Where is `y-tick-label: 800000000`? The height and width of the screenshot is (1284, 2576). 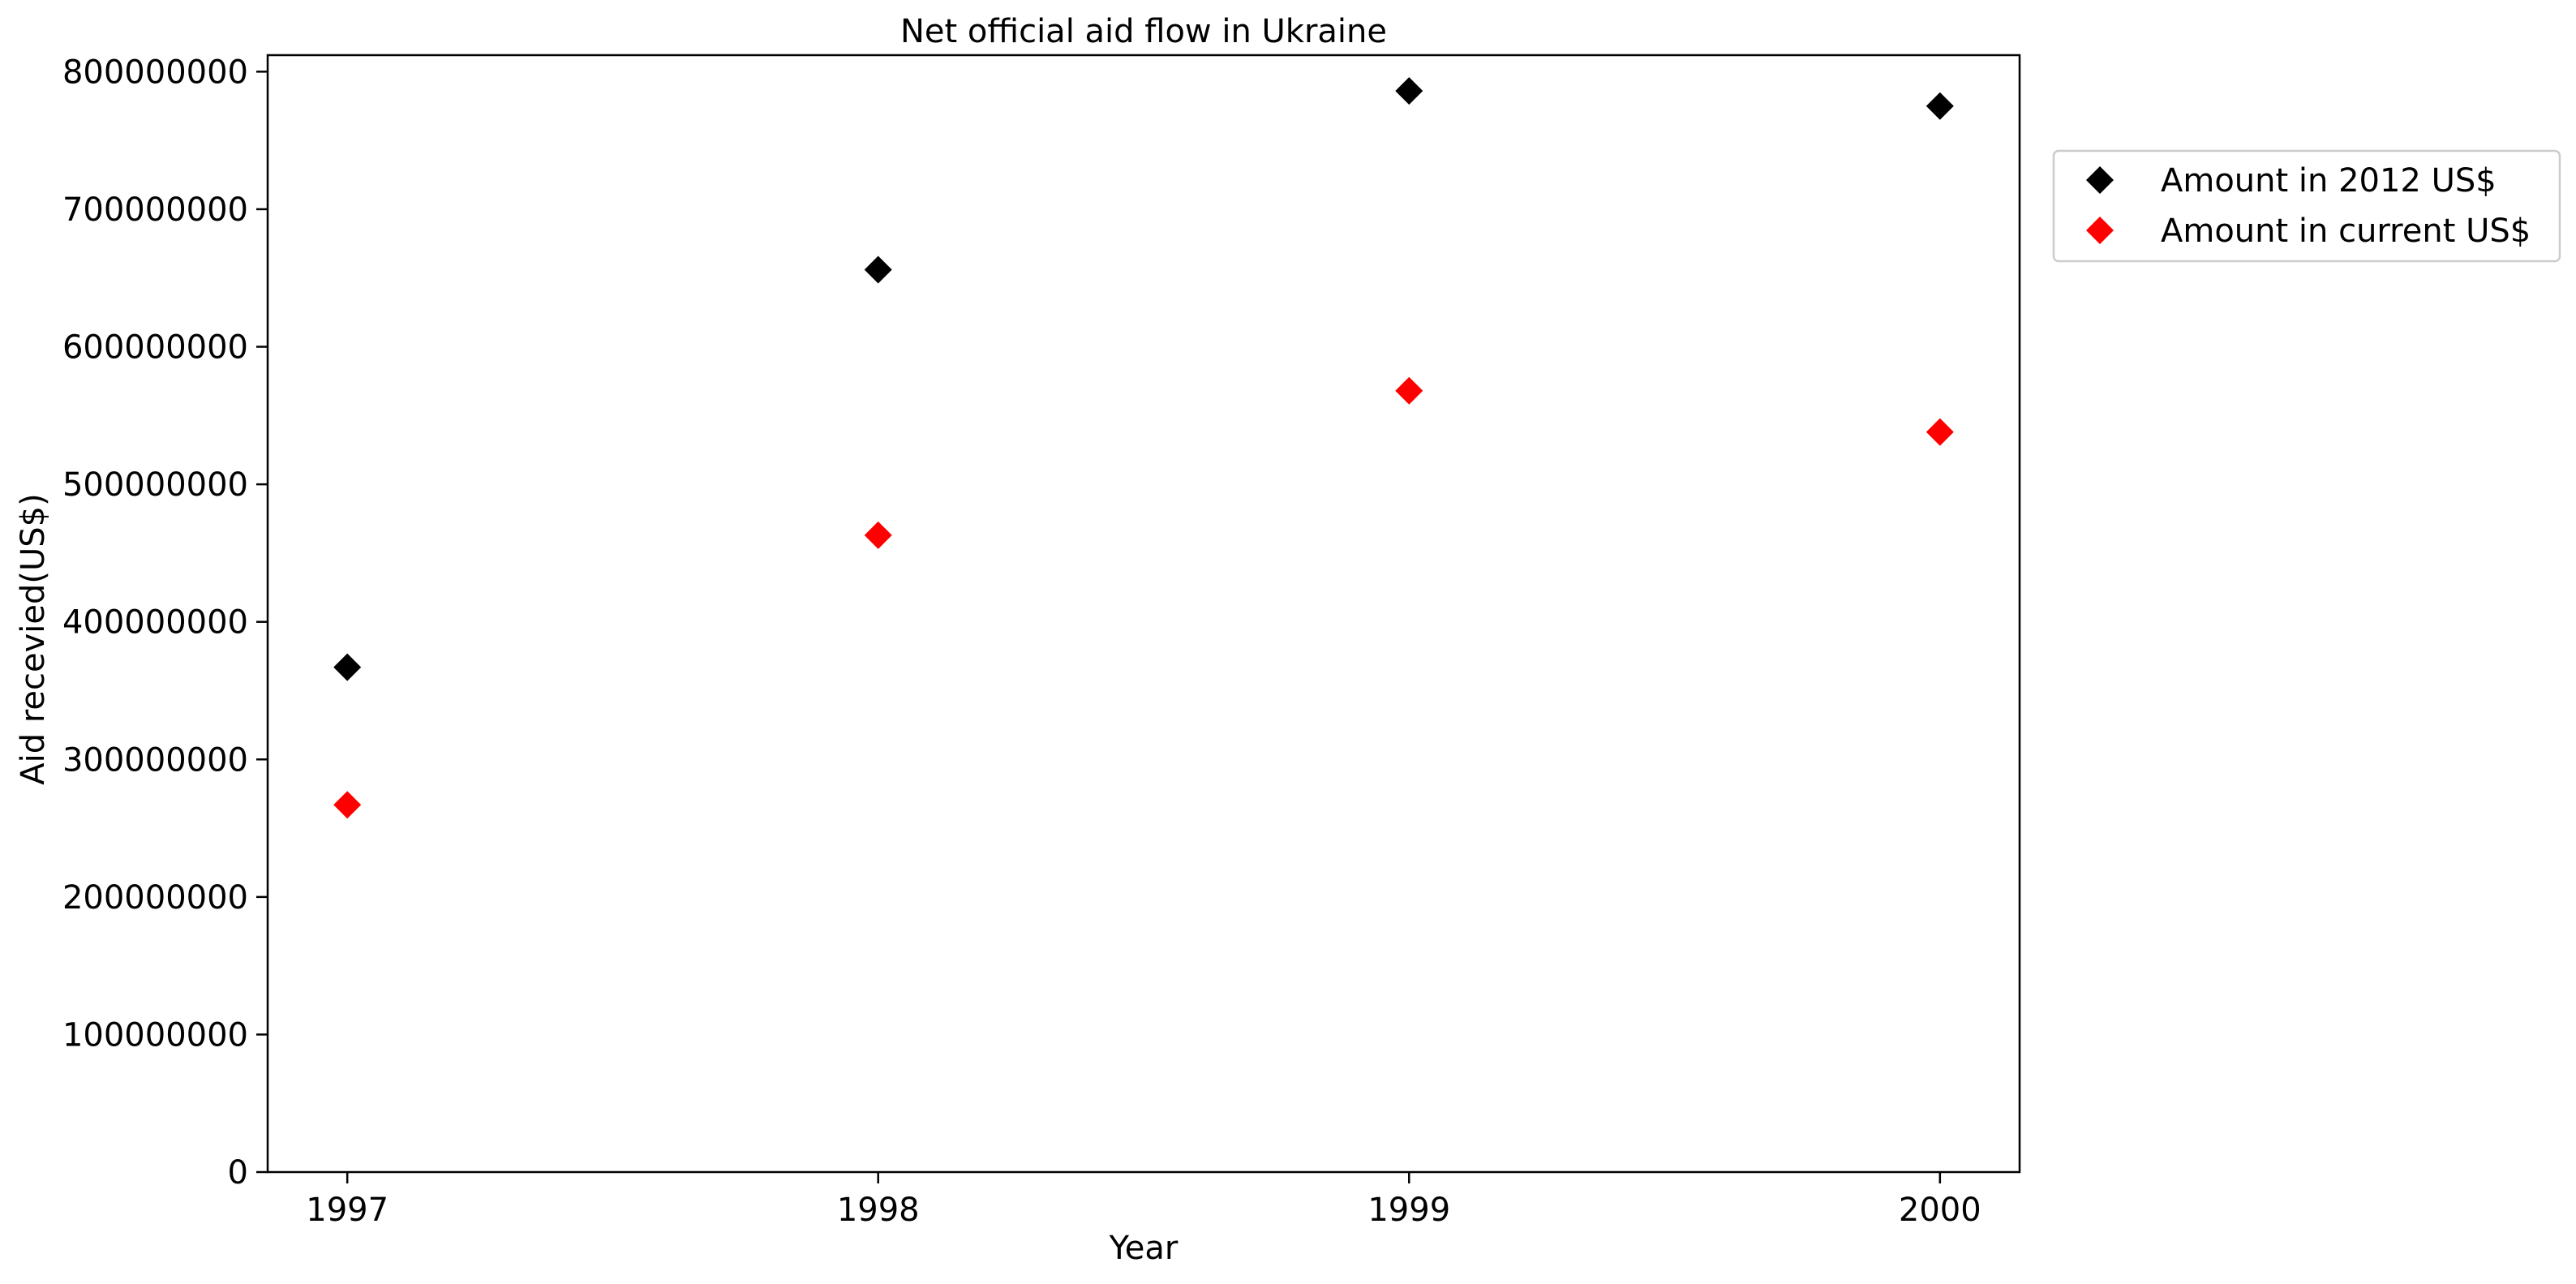
y-tick-label: 800000000 is located at coordinates (155, 72).